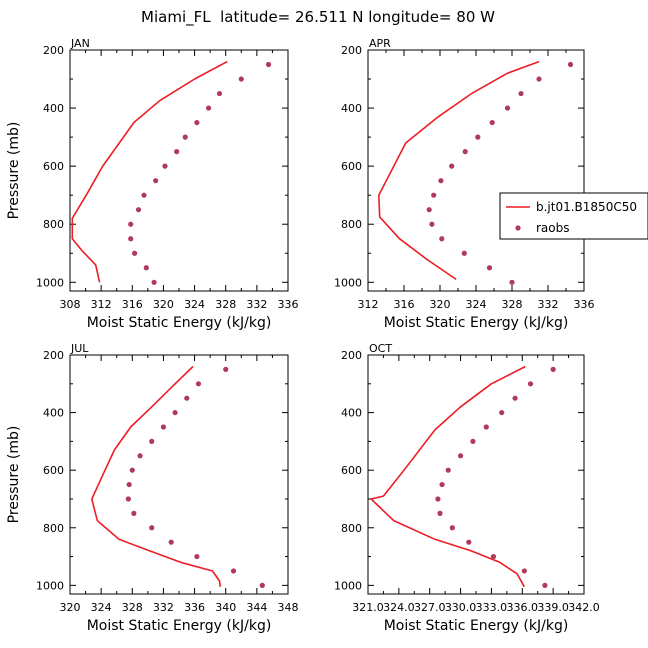 This screenshot has height=648, width=648. What do you see at coordinates (380, 348) in the screenshot?
I see `panel-label: OCT` at bounding box center [380, 348].